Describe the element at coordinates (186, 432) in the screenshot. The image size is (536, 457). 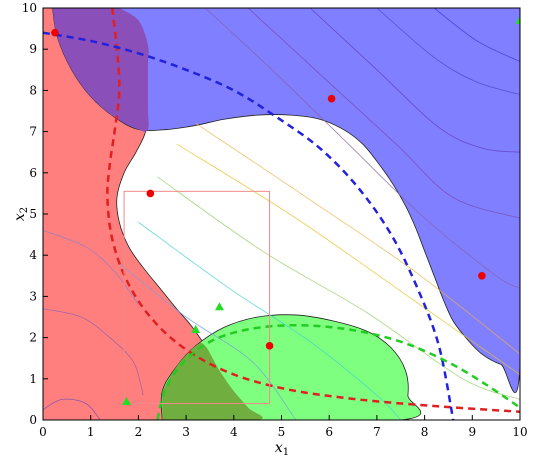
I see `x-tick-label: 3` at that location.